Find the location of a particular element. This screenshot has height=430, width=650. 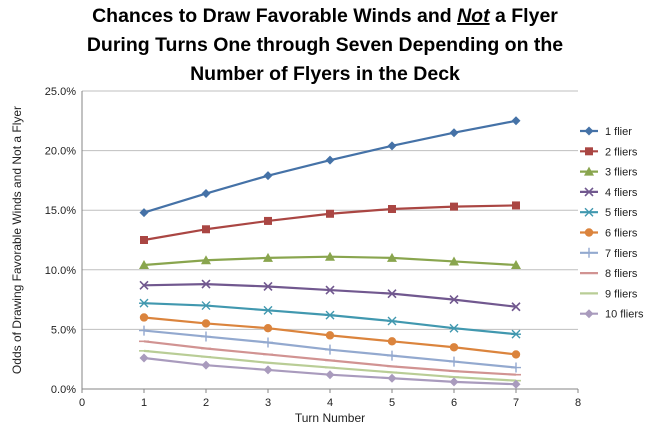

x-tick-label: 2 is located at coordinates (206, 403).